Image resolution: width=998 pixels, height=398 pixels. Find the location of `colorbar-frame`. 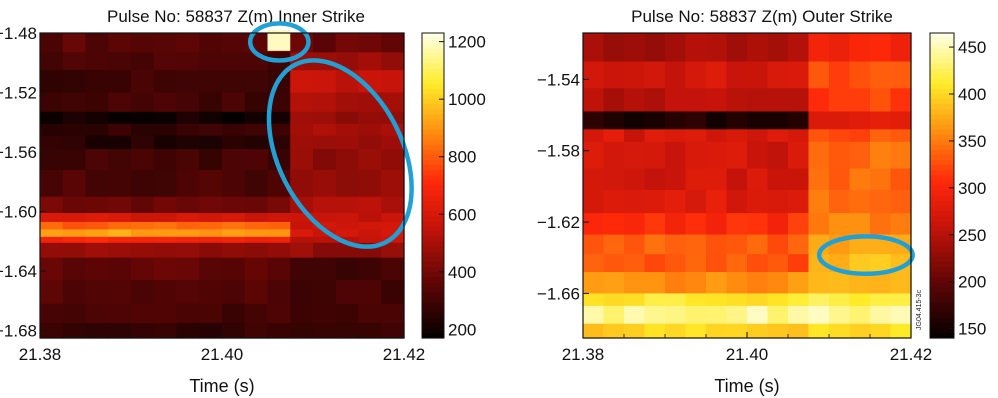

colorbar-frame is located at coordinates (942, 185).